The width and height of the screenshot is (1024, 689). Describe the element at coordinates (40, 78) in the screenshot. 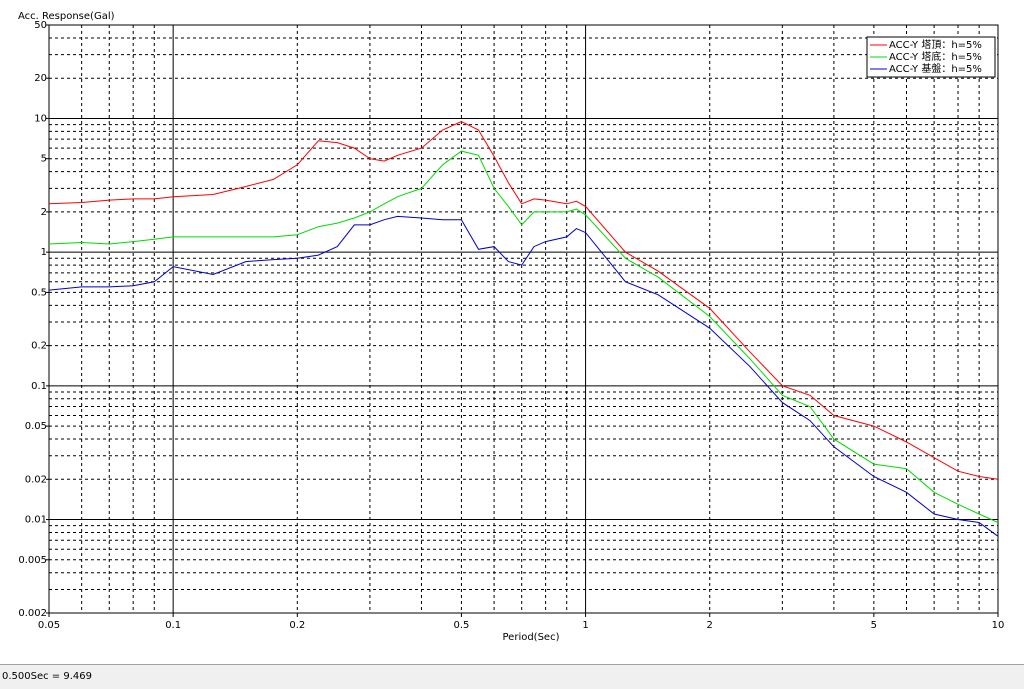

I see `y-tick-label: 20` at that location.